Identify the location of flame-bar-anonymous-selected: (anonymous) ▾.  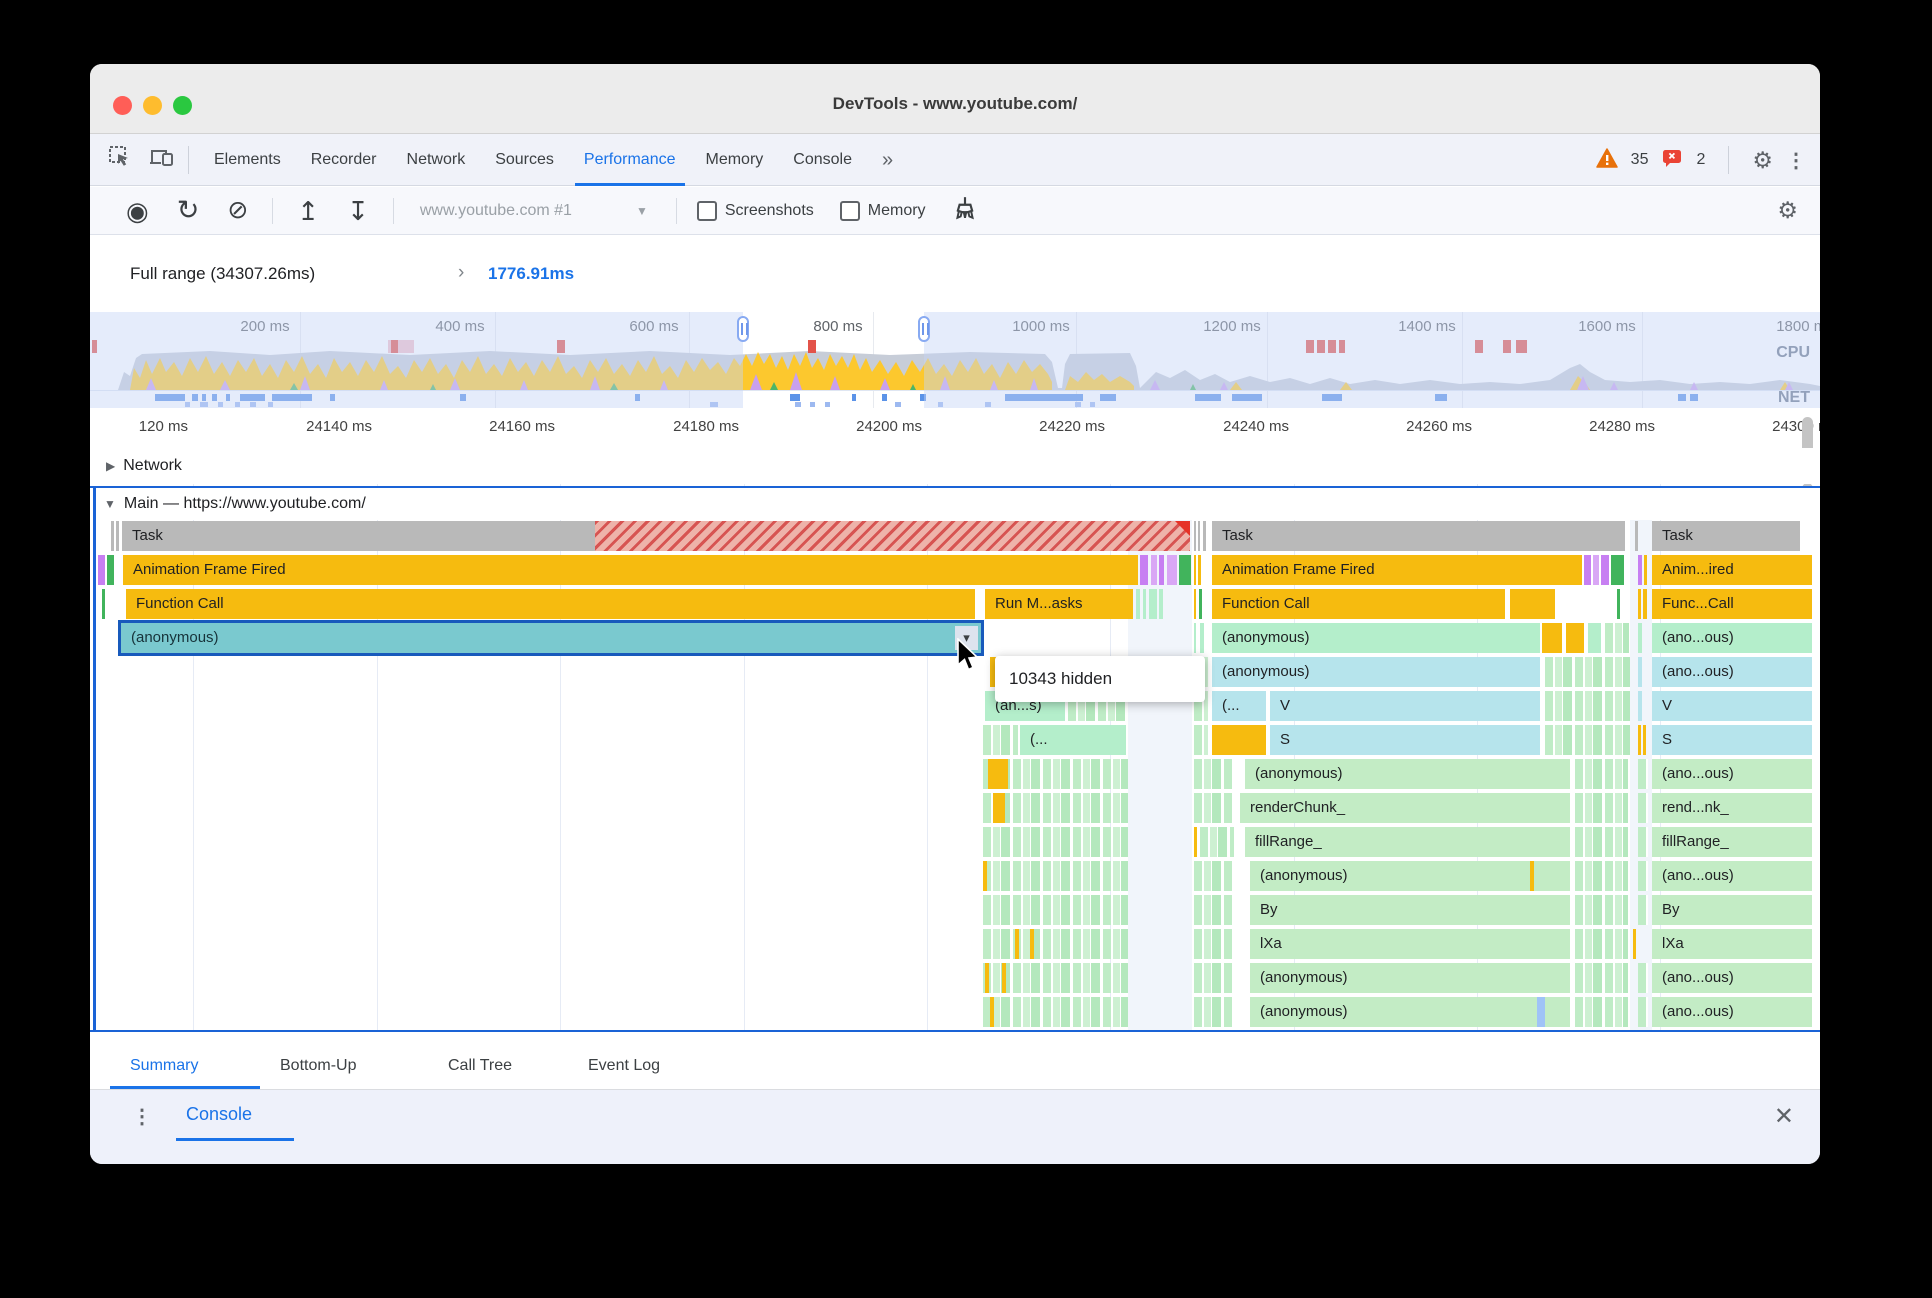
(551, 638).